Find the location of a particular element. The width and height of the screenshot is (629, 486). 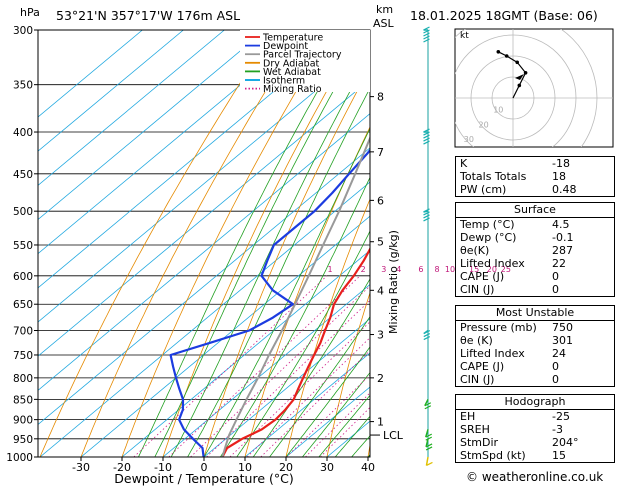

x-tick-label: -10 is located at coordinates (163, 467).